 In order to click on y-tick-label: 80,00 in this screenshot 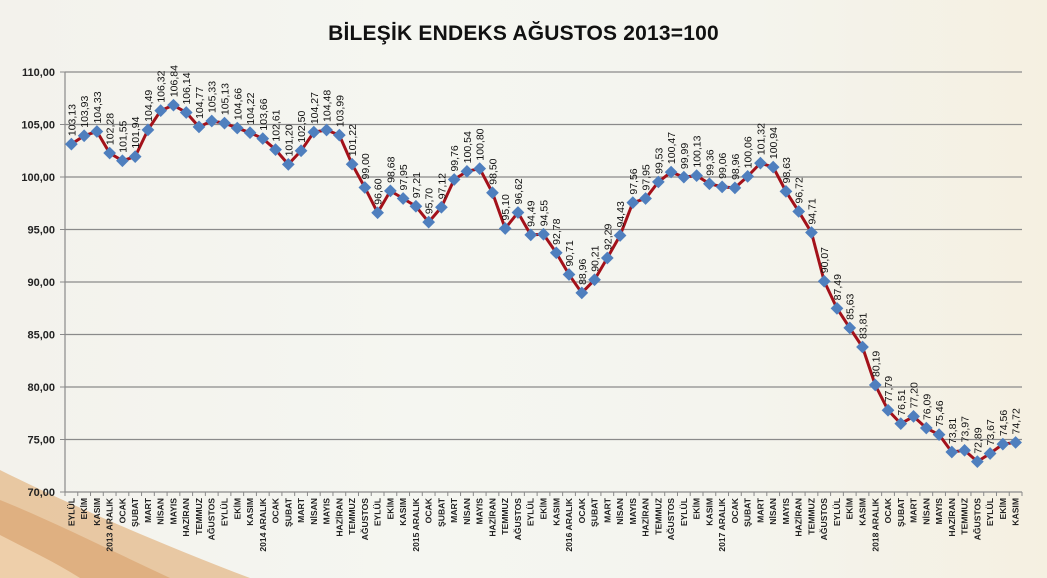, I will do `click(41, 388)`.